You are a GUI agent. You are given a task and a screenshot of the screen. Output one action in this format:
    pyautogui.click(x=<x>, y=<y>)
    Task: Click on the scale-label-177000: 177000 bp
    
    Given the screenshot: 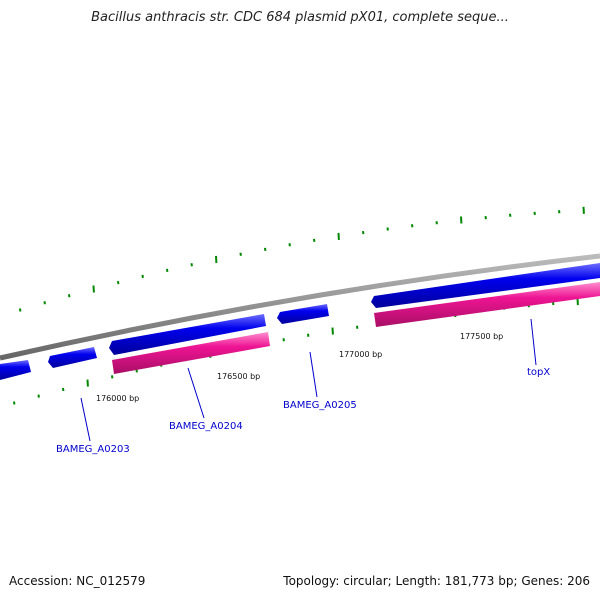 What is the action you would take?
    pyautogui.click(x=360, y=354)
    